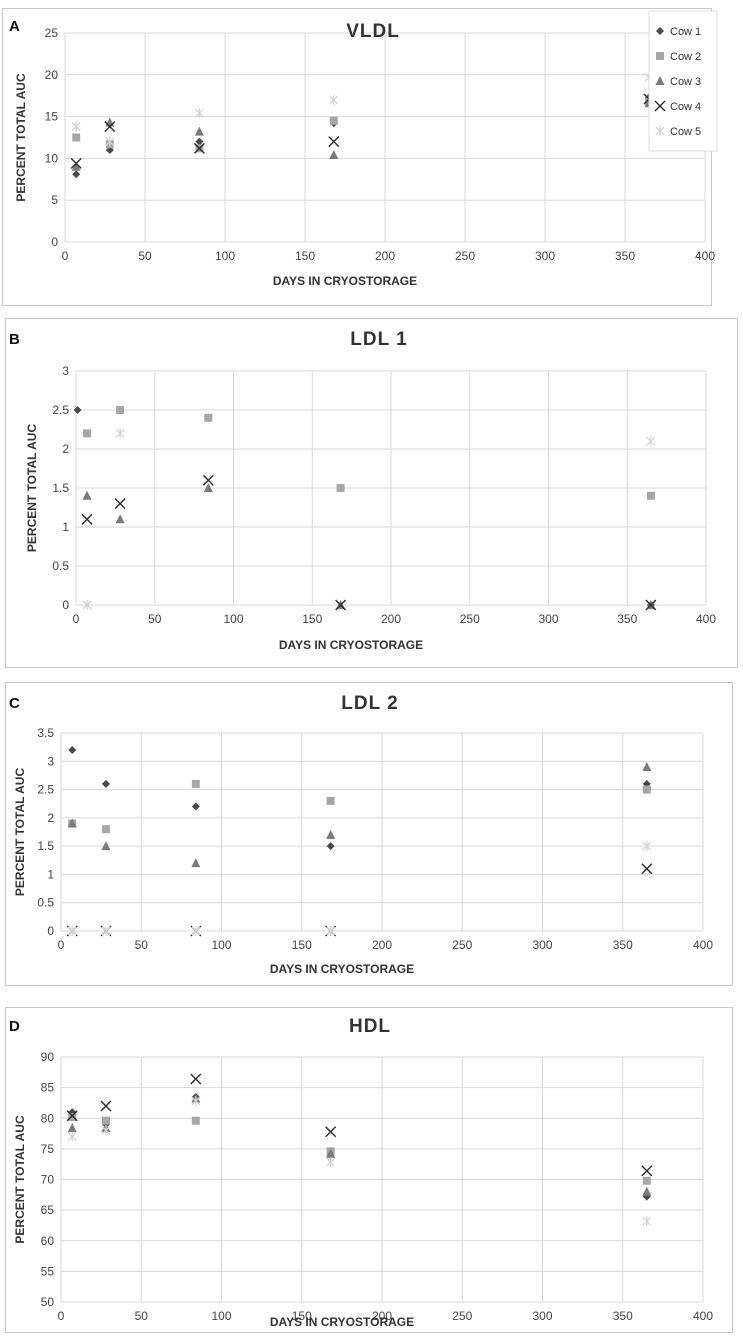 Image resolution: width=743 pixels, height=1339 pixels. What do you see at coordinates (45, 903) in the screenshot?
I see `y-tick-label: 0.5` at bounding box center [45, 903].